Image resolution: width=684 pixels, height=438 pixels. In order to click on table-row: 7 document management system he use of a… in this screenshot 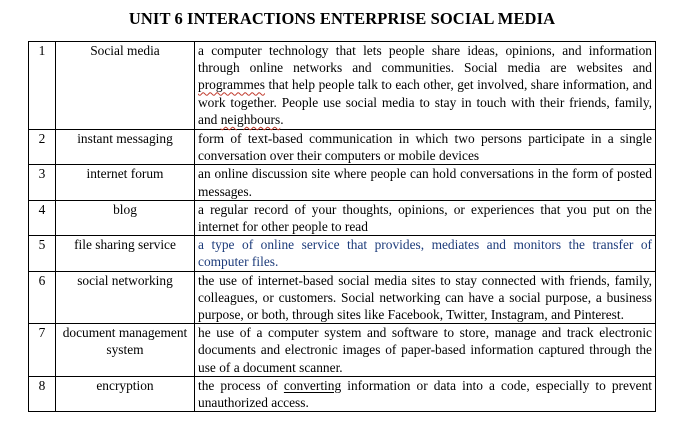, I will do `click(342, 350)`.